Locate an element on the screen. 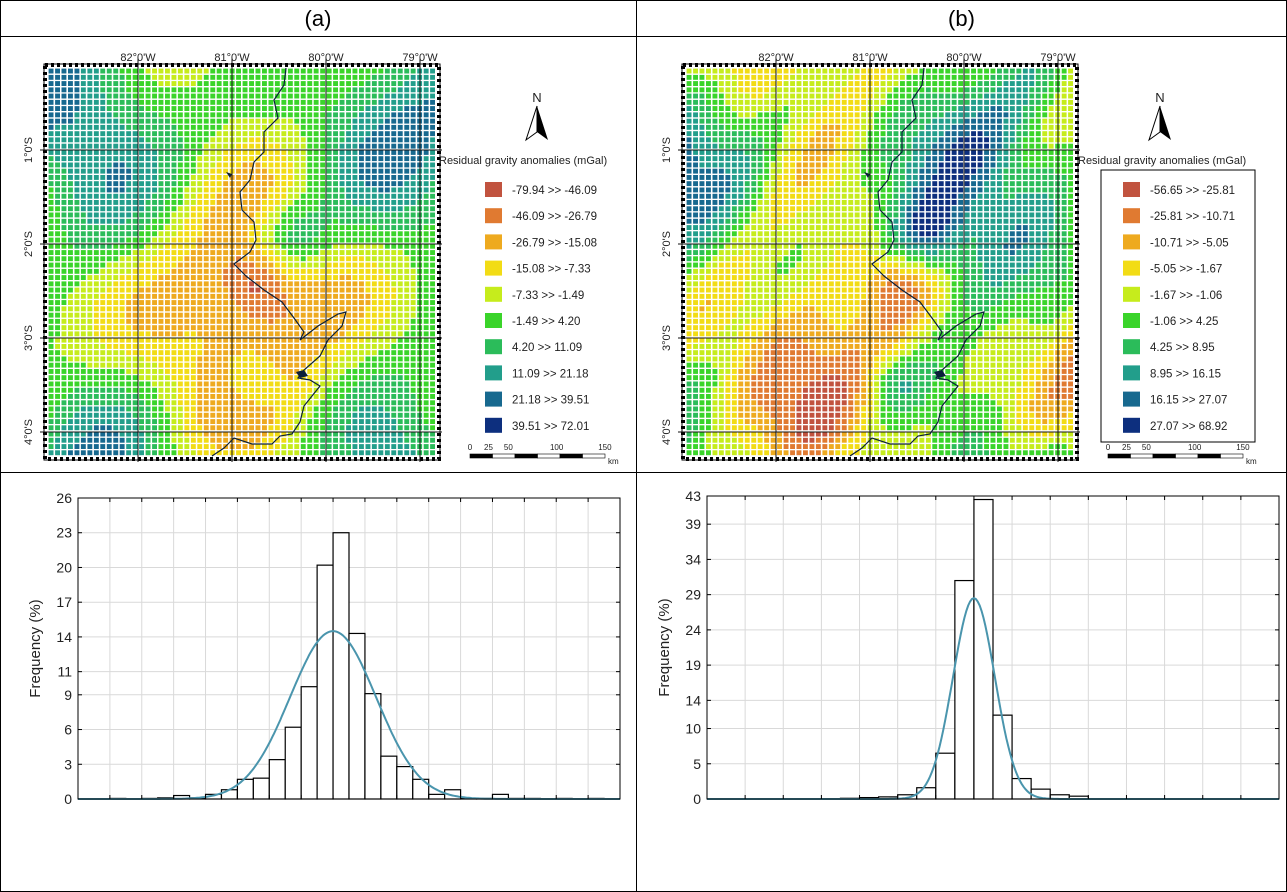  latitude-label: 1°0'S is located at coordinates (29, 150).